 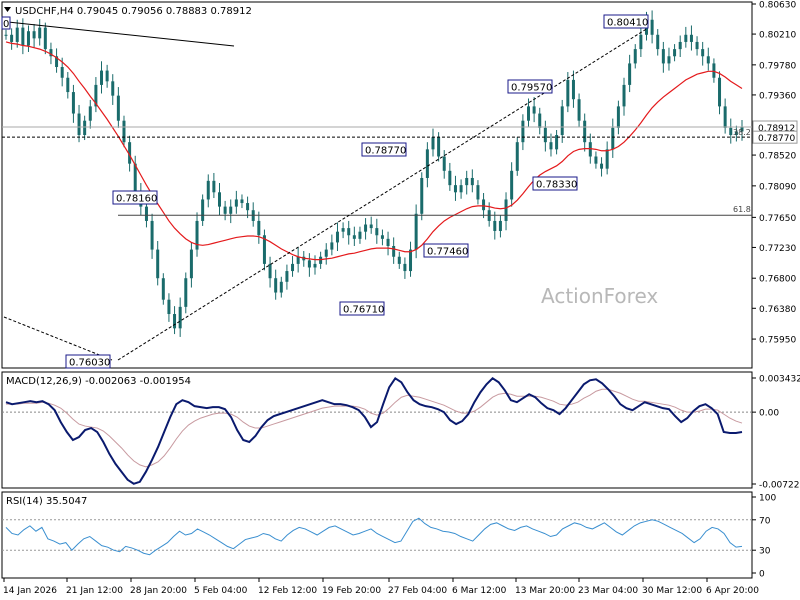 What do you see at coordinates (777, 187) in the screenshot?
I see `price-tick-label: 0.78090` at bounding box center [777, 187].